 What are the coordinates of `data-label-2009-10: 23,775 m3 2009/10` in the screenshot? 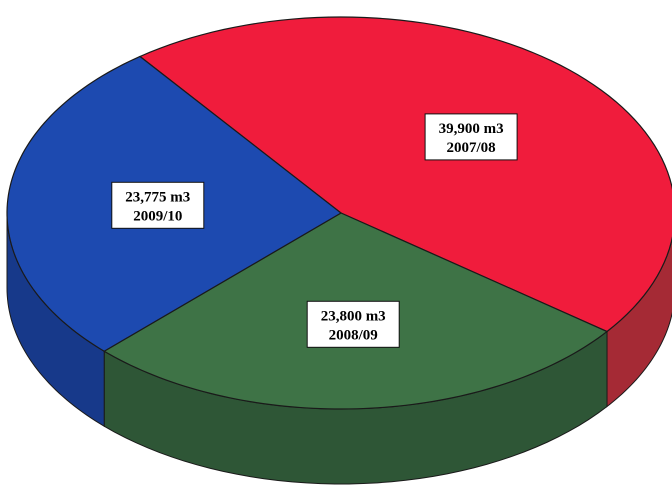 It's located at (158, 205).